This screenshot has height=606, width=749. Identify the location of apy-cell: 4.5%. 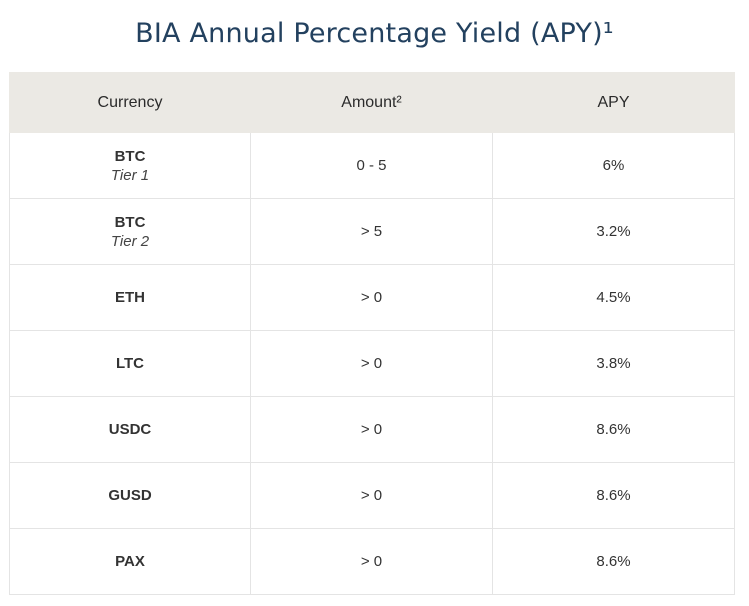
(613, 297).